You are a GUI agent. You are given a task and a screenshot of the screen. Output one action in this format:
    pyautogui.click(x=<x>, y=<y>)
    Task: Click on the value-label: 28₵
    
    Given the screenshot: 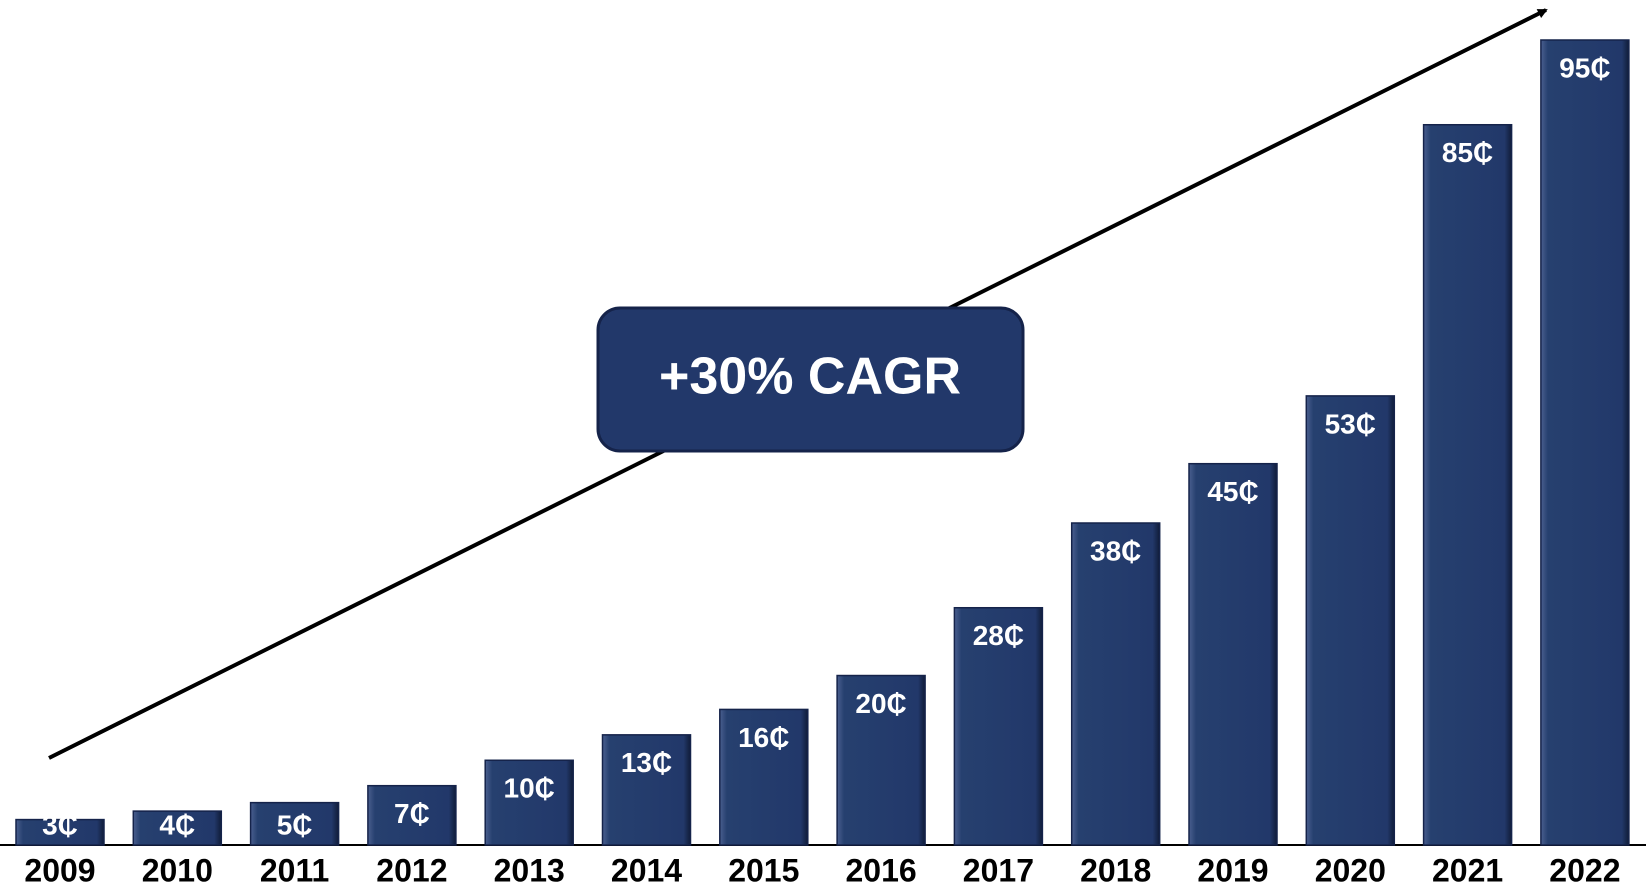 What is the action you would take?
    pyautogui.click(x=998, y=635)
    